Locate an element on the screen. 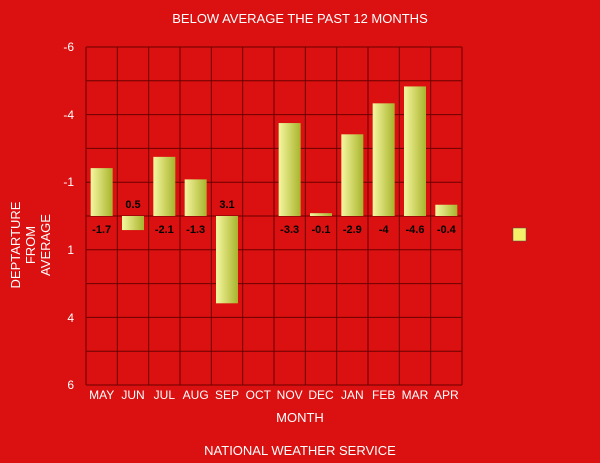 The image size is (600, 463). x-axis-label: MONTH is located at coordinates (300, 417).